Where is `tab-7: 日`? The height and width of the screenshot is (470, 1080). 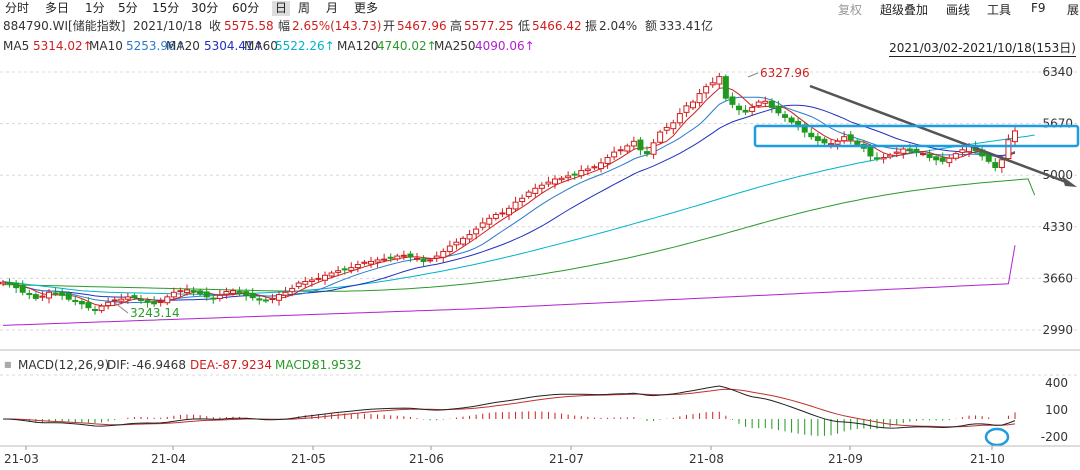
tab-7: 日 is located at coordinates (281, 8).